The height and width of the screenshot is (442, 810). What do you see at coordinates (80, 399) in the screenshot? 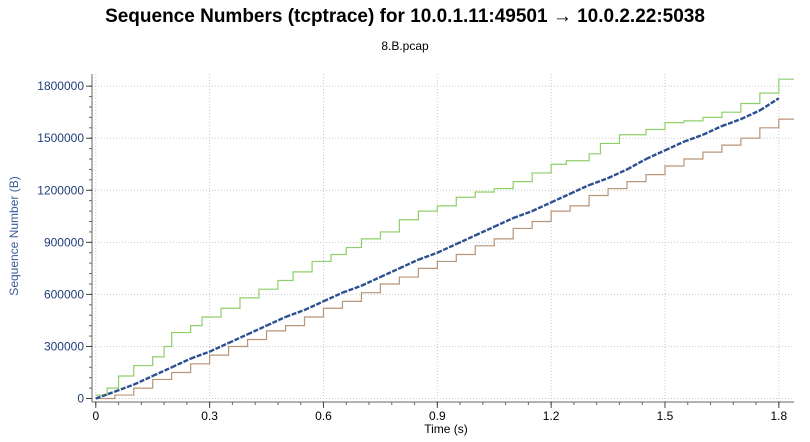
I see `y-tick-label: 0` at bounding box center [80, 399].